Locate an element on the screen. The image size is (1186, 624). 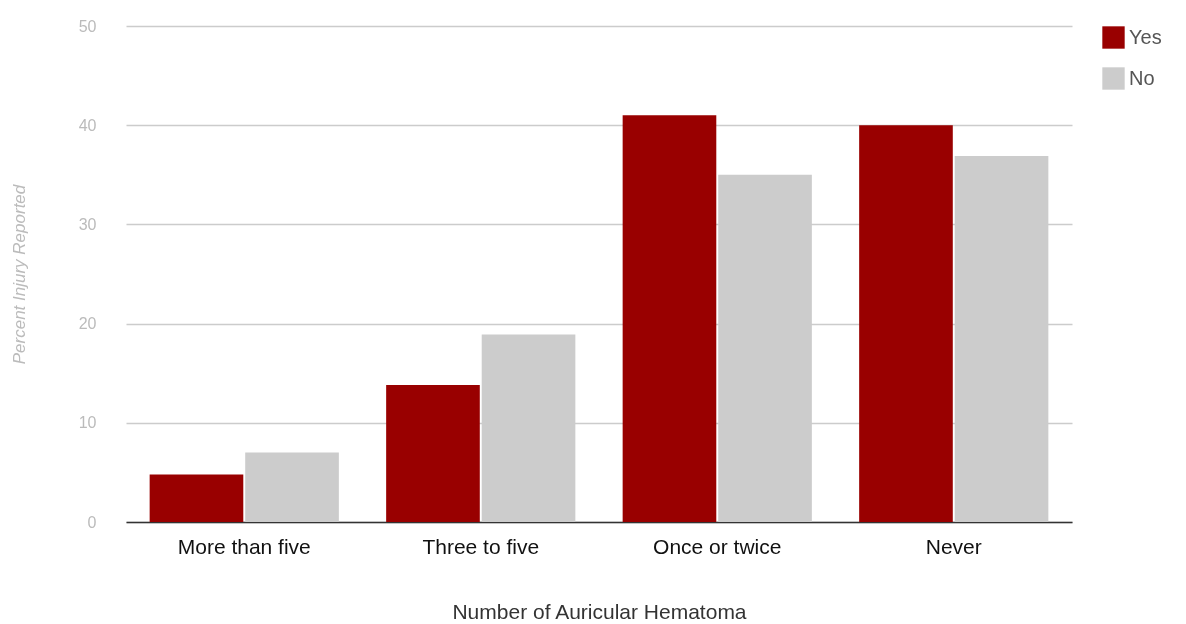
y-tick-label: 10 is located at coordinates (87, 423).